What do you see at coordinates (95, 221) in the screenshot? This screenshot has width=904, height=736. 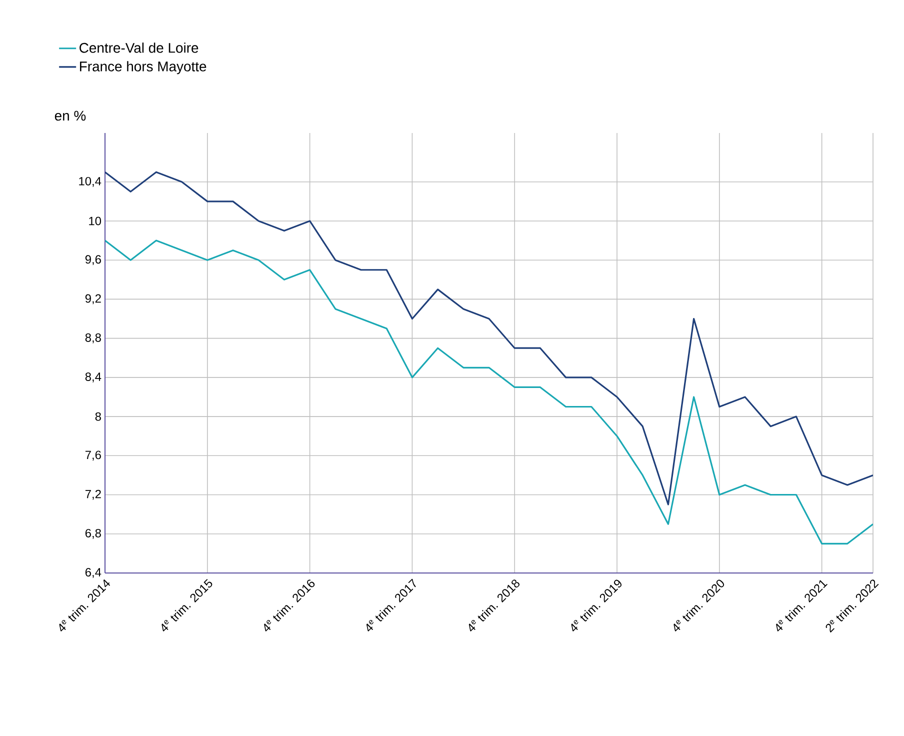 I see `y-tick-label: 10` at bounding box center [95, 221].